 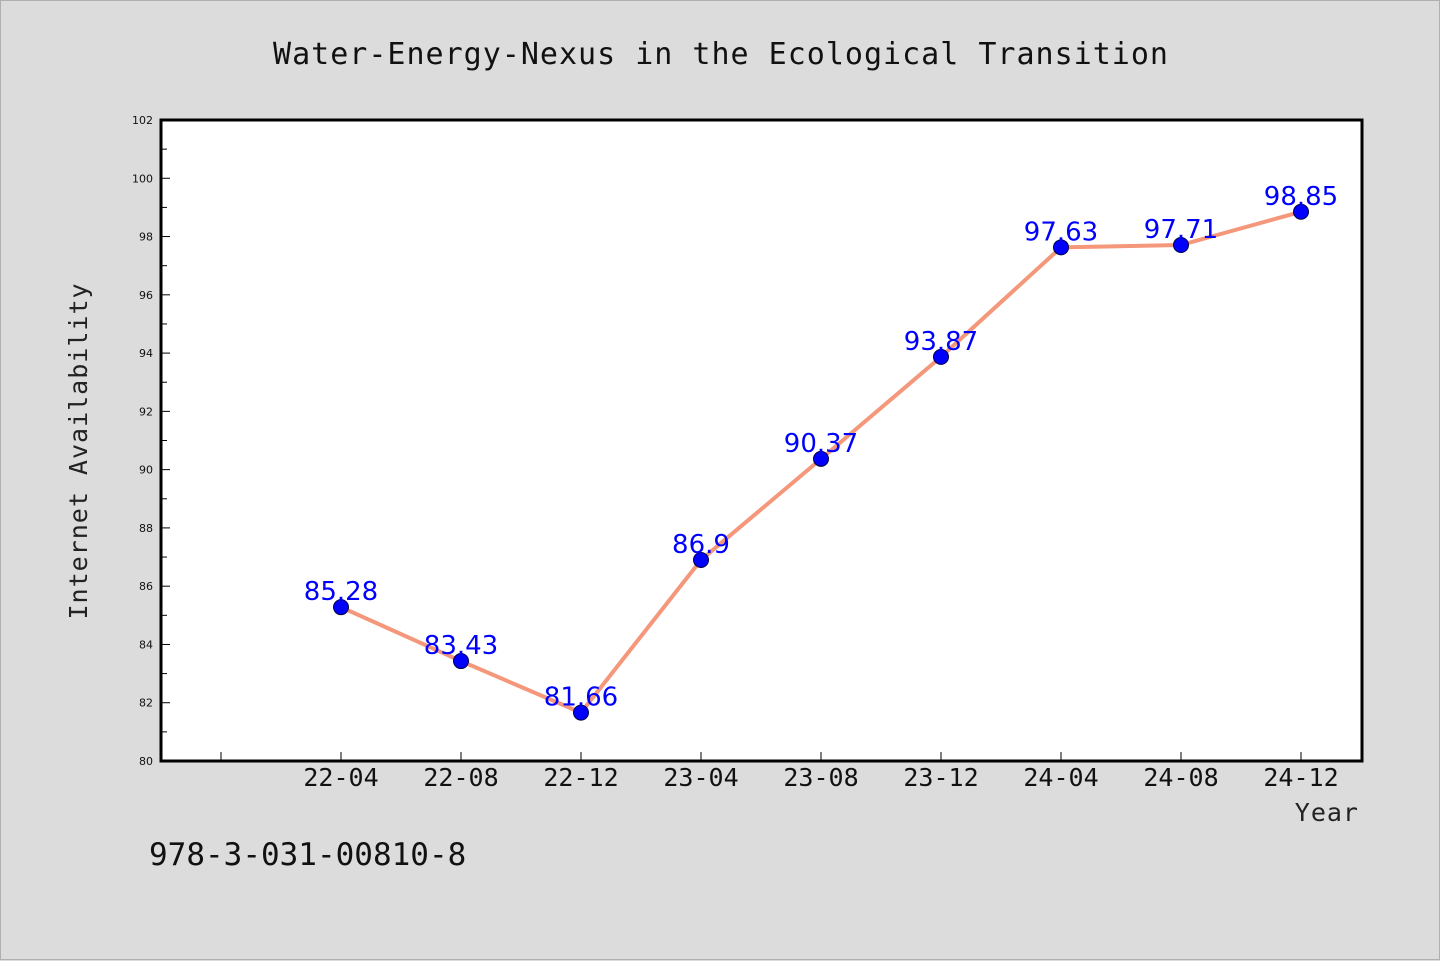 I want to click on y-tick-label: 102, so click(x=142, y=120).